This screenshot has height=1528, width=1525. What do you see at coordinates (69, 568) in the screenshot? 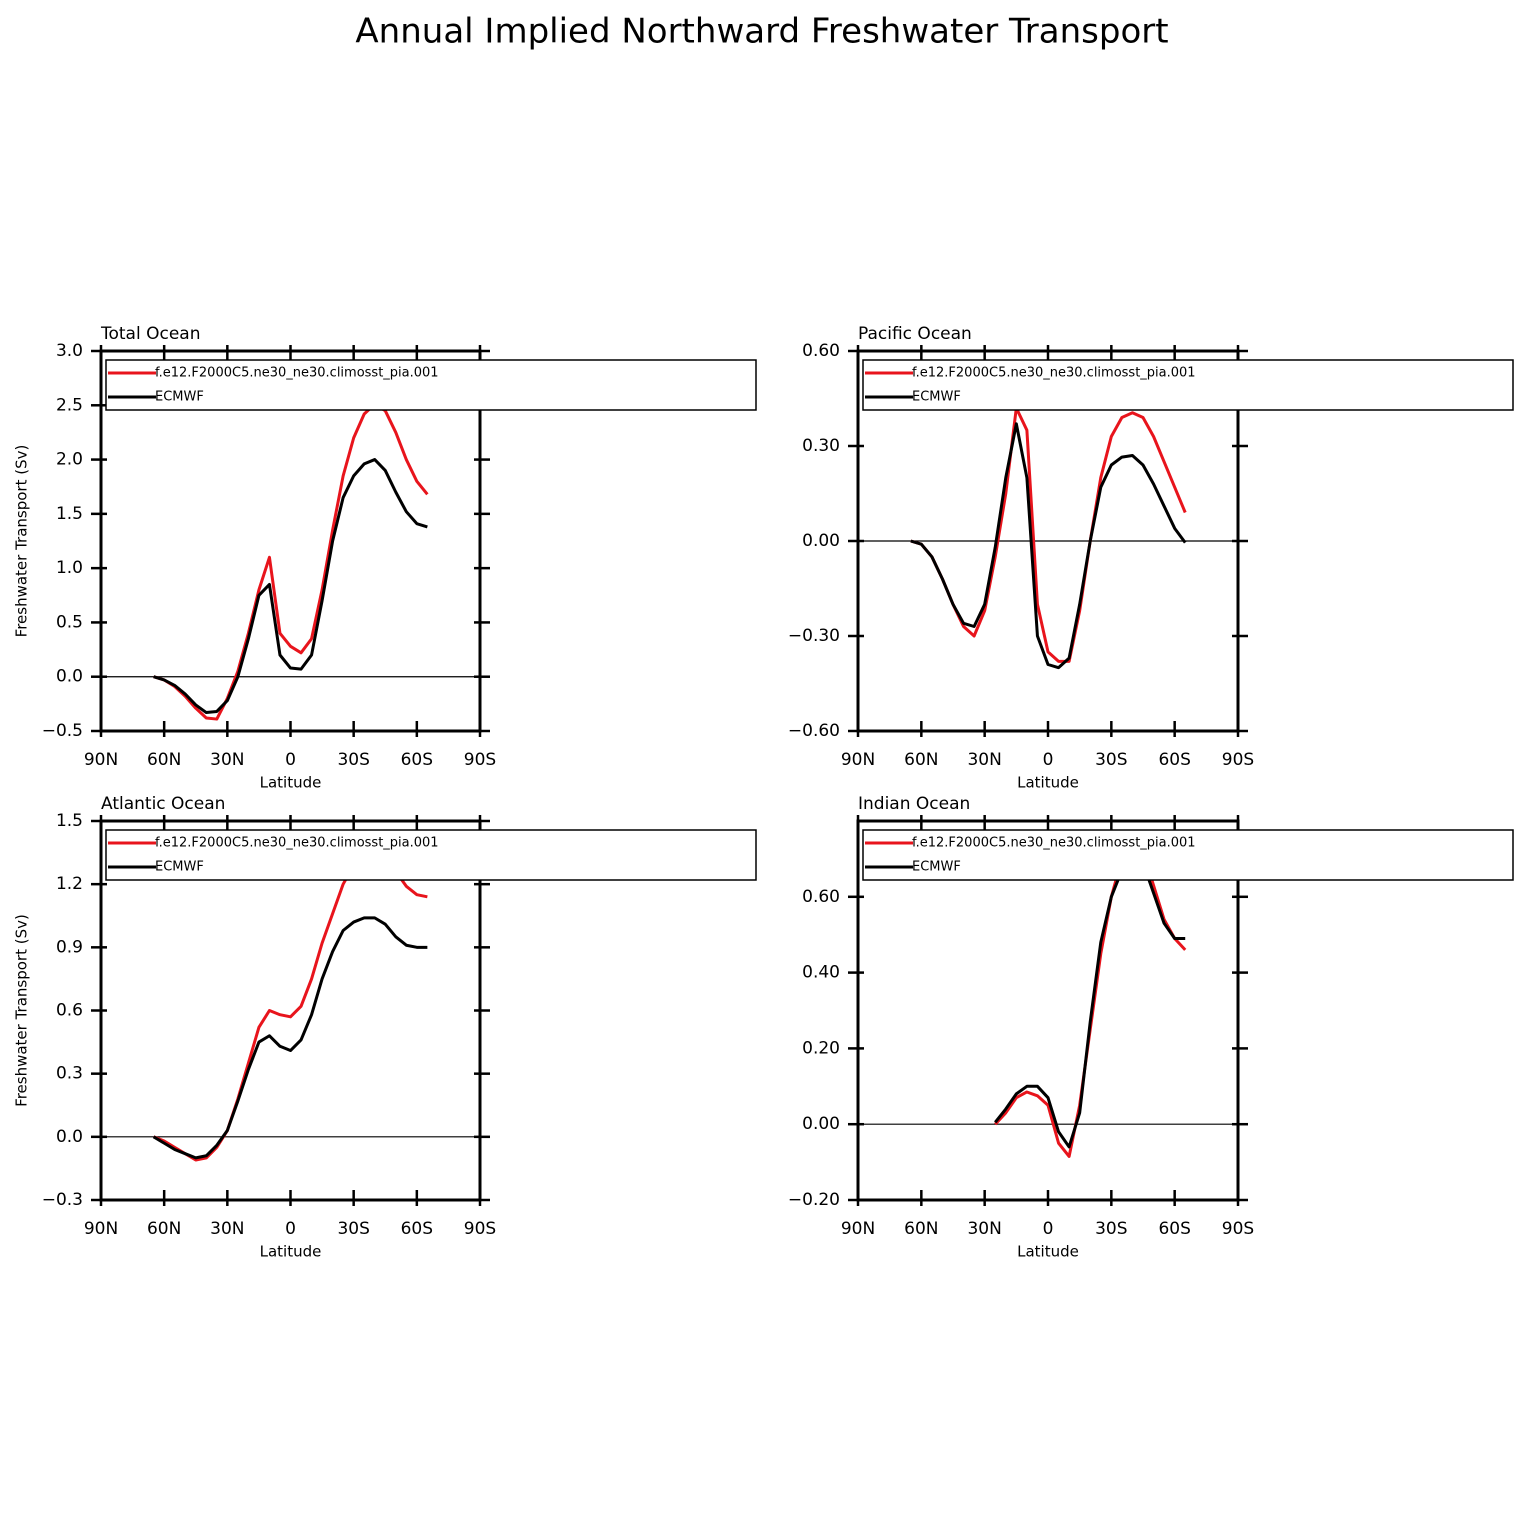
I see `y-tick-label: 1.0` at bounding box center [69, 568].